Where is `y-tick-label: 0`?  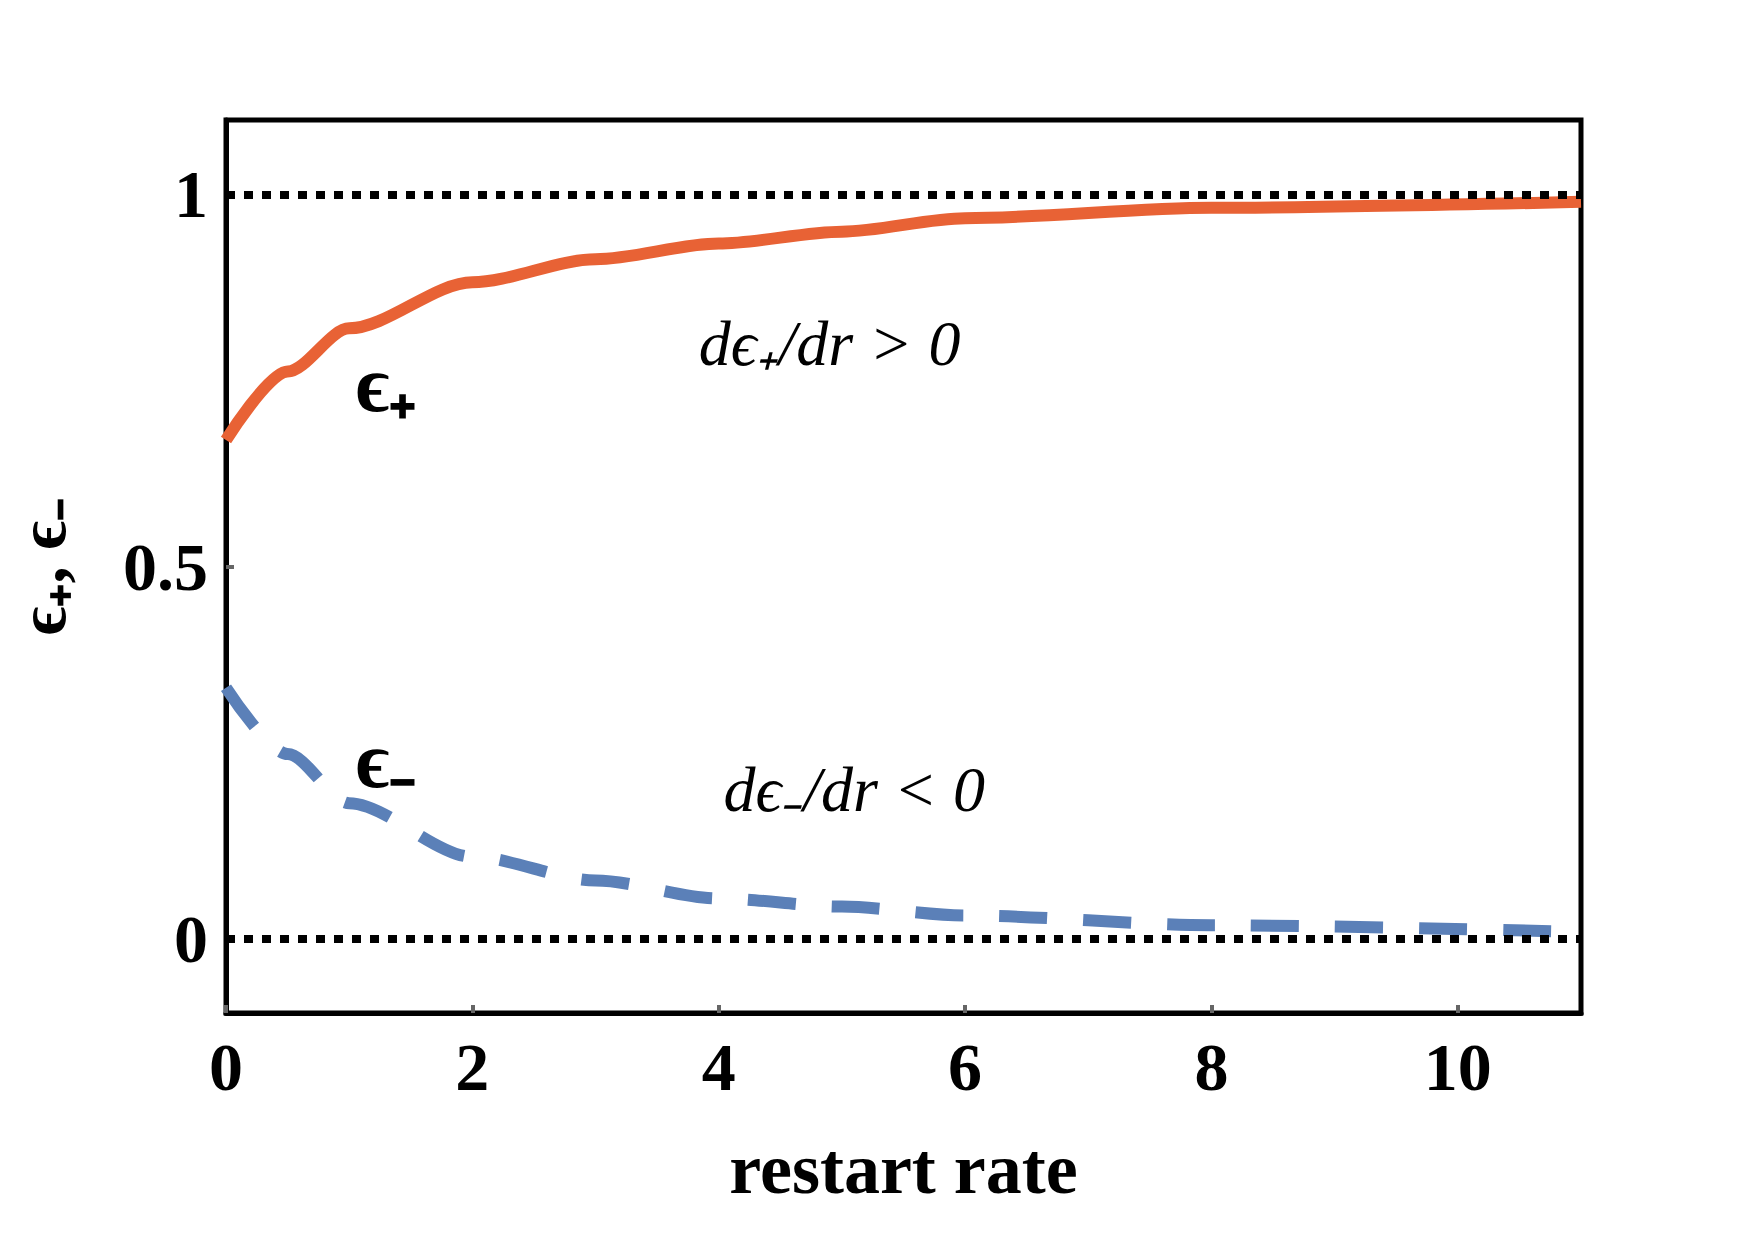
y-tick-label: 0 is located at coordinates (191, 938).